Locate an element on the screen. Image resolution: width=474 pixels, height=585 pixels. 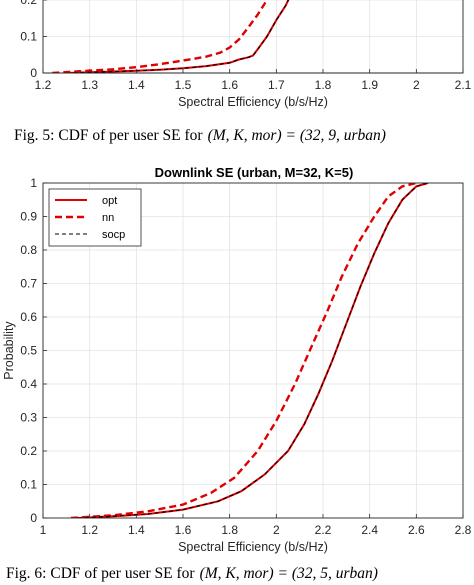
fig6-xtick-label: 2.8 is located at coordinates (463, 530).